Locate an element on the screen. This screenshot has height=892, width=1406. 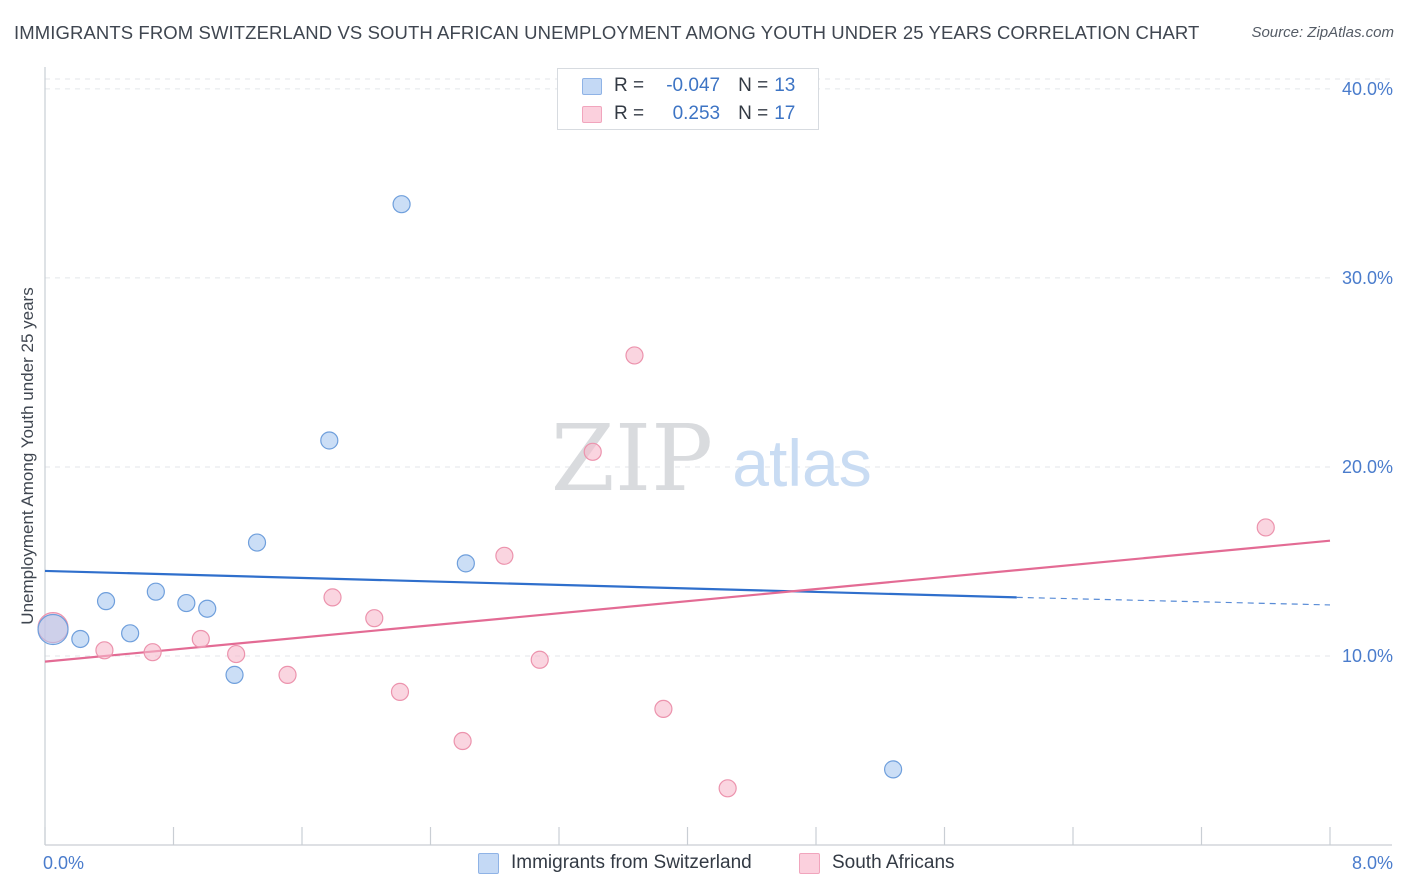
watermark-atlas: atlas is located at coordinates (801, 463).